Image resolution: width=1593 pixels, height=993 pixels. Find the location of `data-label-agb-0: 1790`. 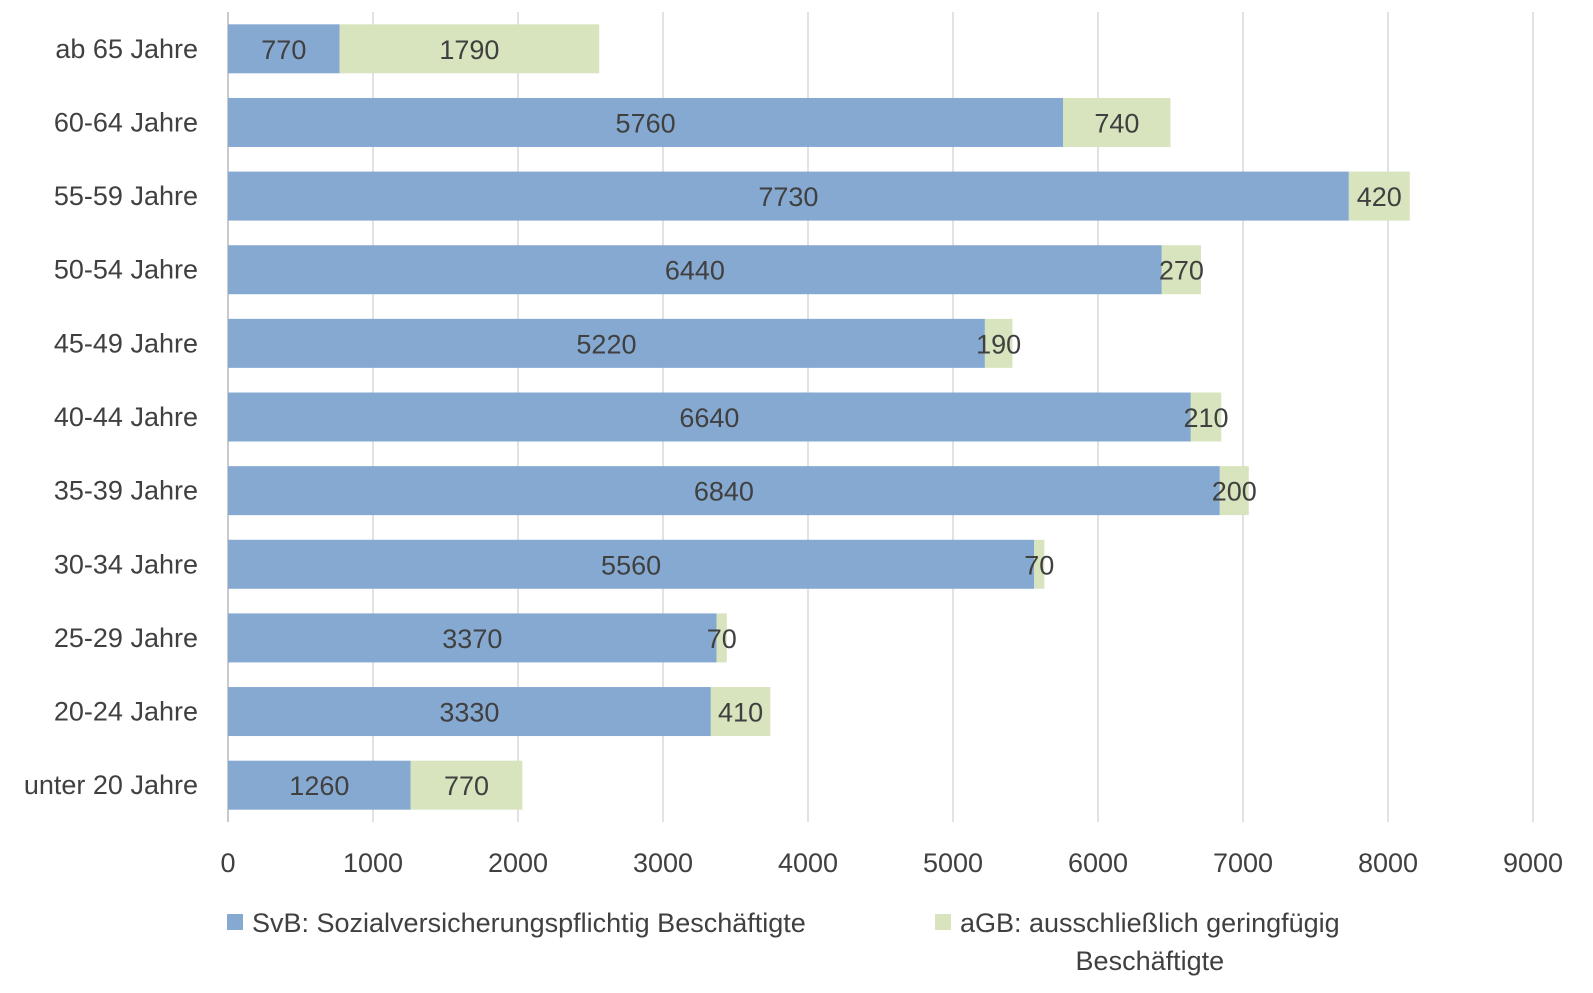

data-label-agb-0: 1790 is located at coordinates (469, 50).